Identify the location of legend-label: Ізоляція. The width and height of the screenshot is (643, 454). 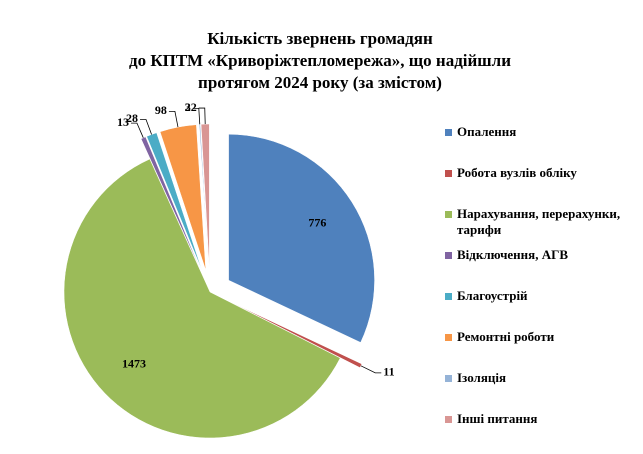
(481, 377).